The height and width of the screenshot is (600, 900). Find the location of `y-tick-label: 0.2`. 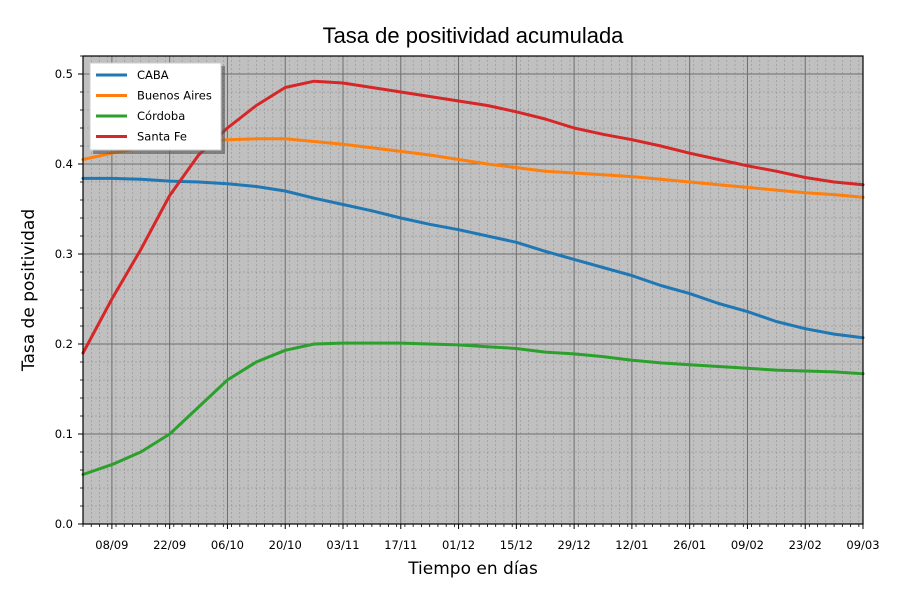

y-tick-label: 0.2 is located at coordinates (64, 344).